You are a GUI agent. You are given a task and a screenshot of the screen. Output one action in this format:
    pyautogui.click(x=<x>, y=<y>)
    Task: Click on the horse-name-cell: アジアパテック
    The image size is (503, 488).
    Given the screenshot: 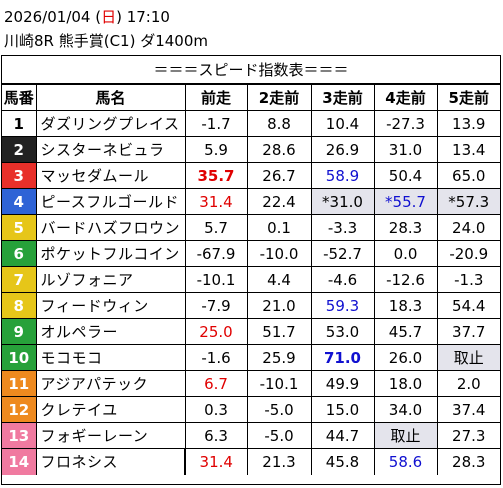 What is the action you would take?
    pyautogui.click(x=110, y=383)
    